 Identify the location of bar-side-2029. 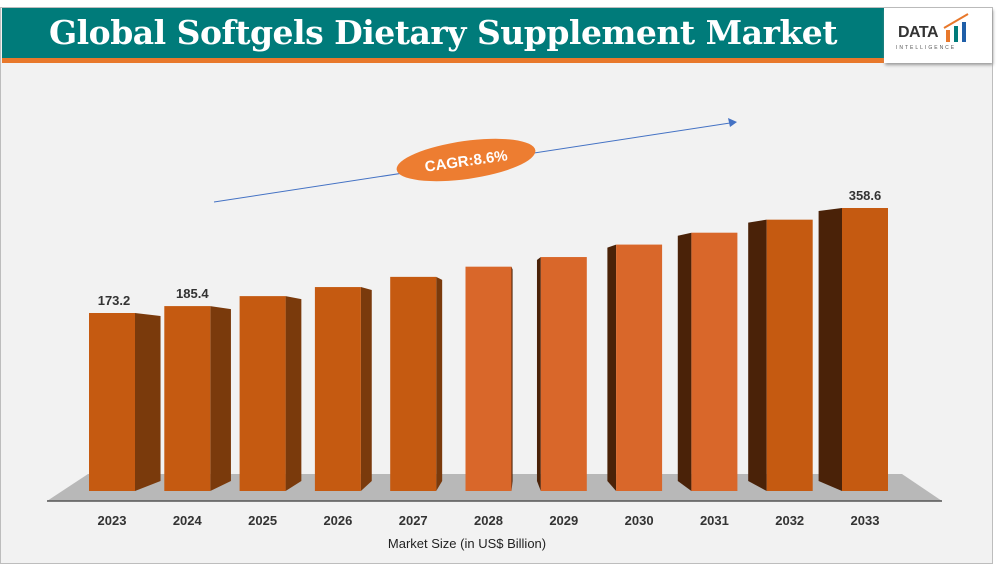
(538, 374).